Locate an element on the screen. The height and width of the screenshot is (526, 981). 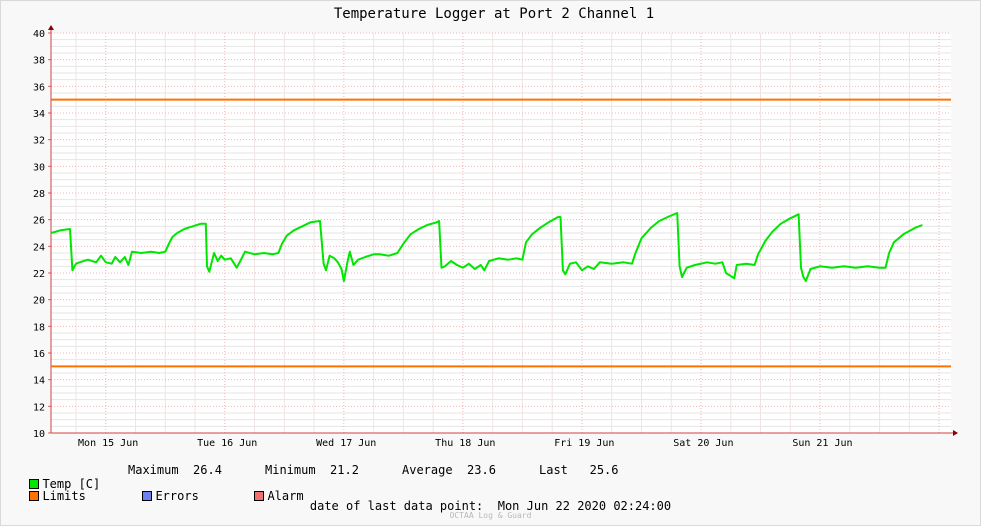
y-tick-label: 36 is located at coordinates (39, 87).